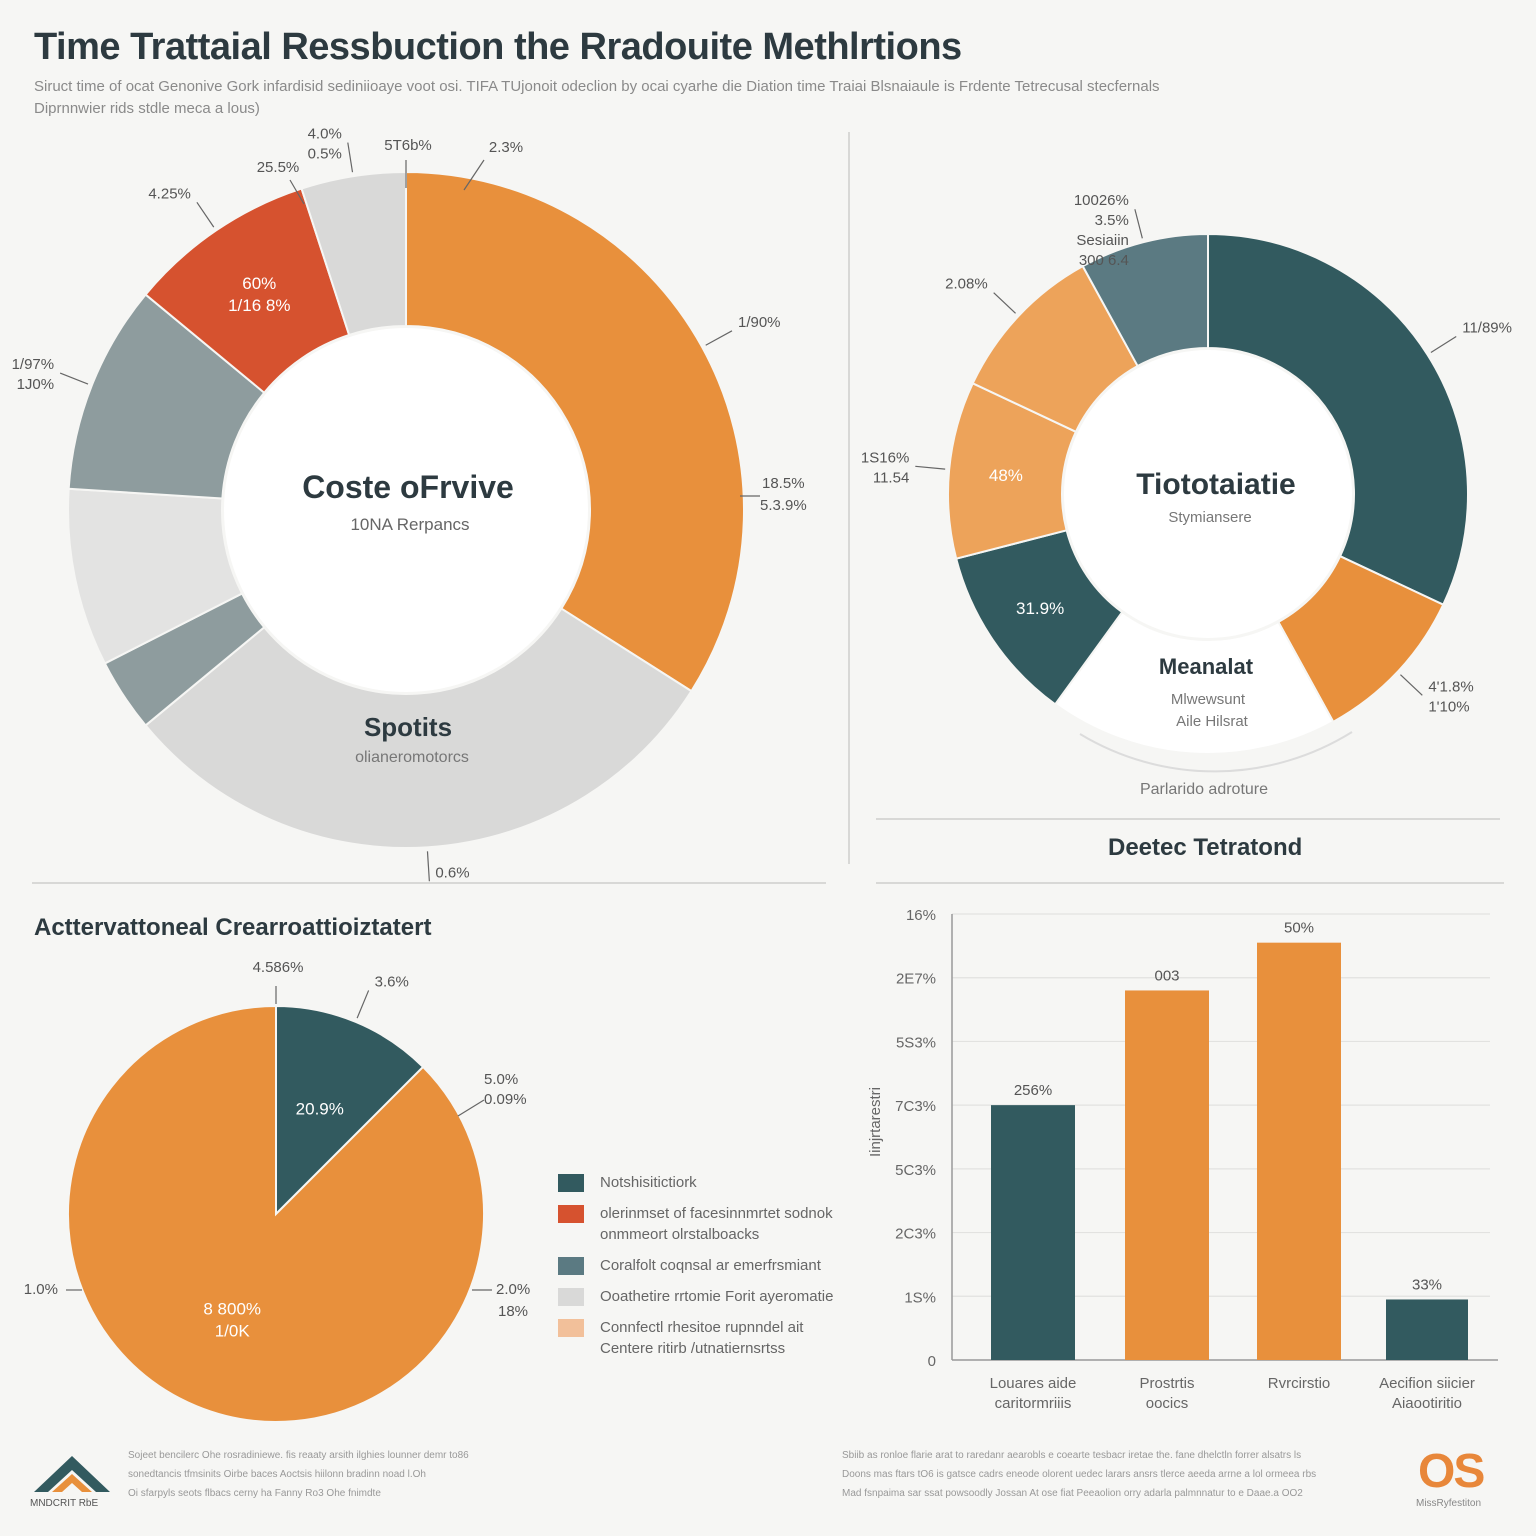 This screenshot has width=1536, height=1536. What do you see at coordinates (710, 1265) in the screenshot?
I see `legend-label: Coralfolt coqnsal ar emerfrsmiant` at bounding box center [710, 1265].